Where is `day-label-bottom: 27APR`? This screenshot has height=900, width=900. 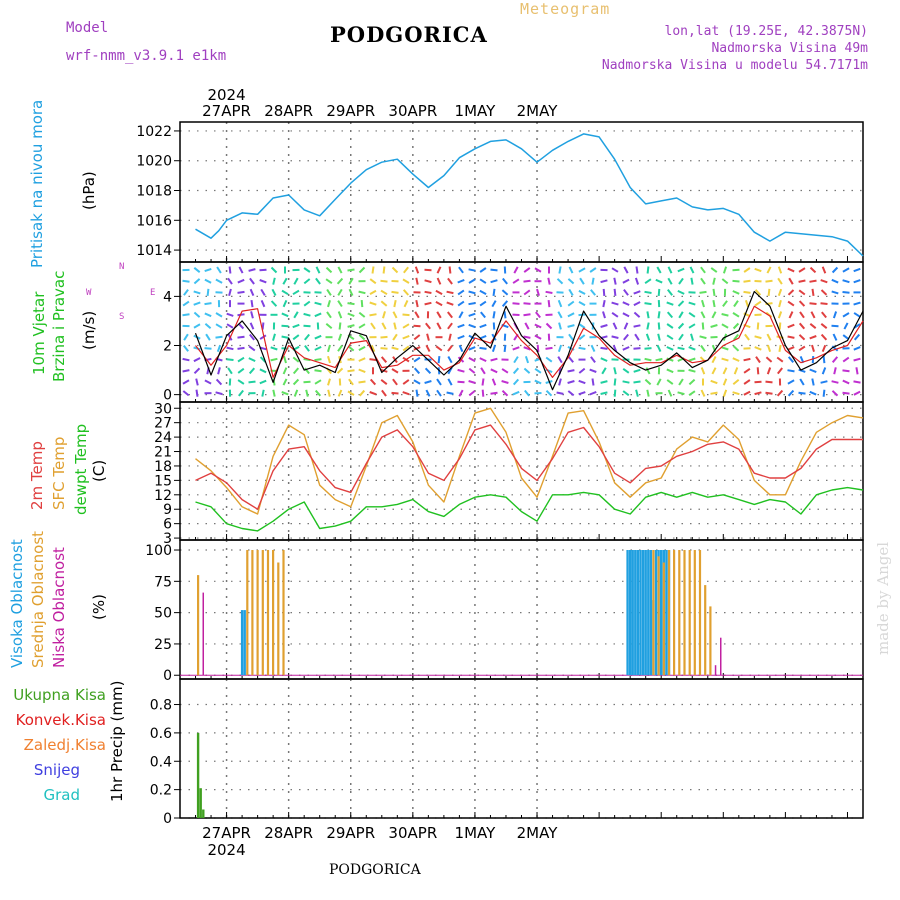 day-label-bottom: 27APR is located at coordinates (226, 833).